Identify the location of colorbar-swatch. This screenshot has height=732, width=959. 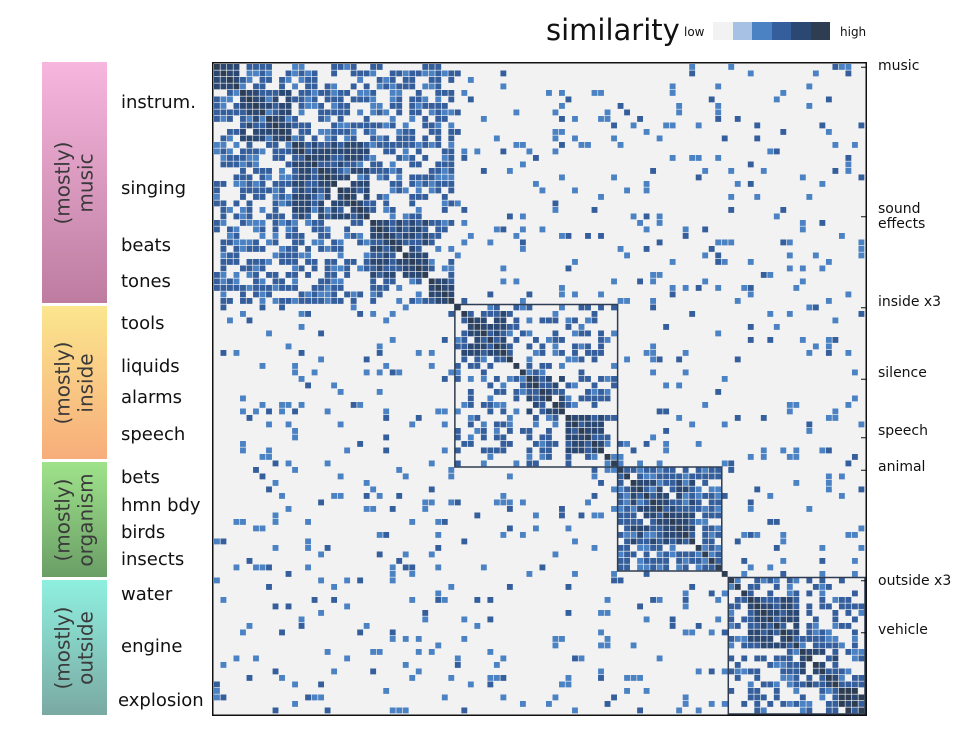
(820, 31).